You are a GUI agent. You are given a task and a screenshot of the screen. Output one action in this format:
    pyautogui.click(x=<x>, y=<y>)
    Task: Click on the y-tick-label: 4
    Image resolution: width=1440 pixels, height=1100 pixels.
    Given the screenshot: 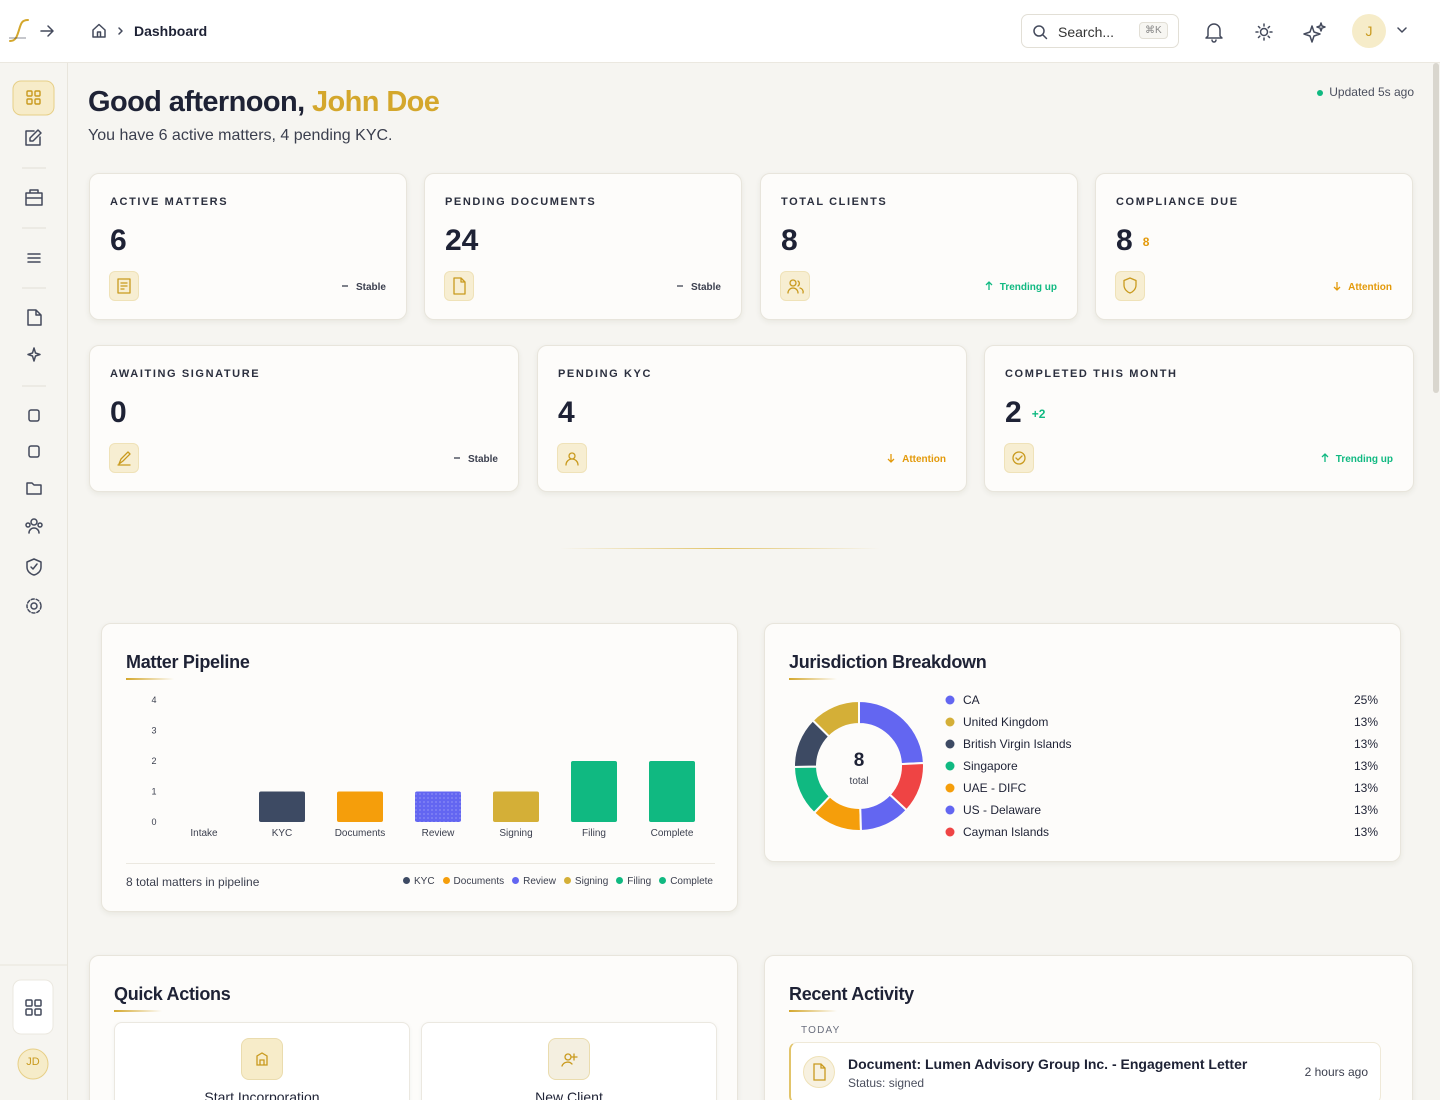 What is the action you would take?
    pyautogui.click(x=153, y=700)
    